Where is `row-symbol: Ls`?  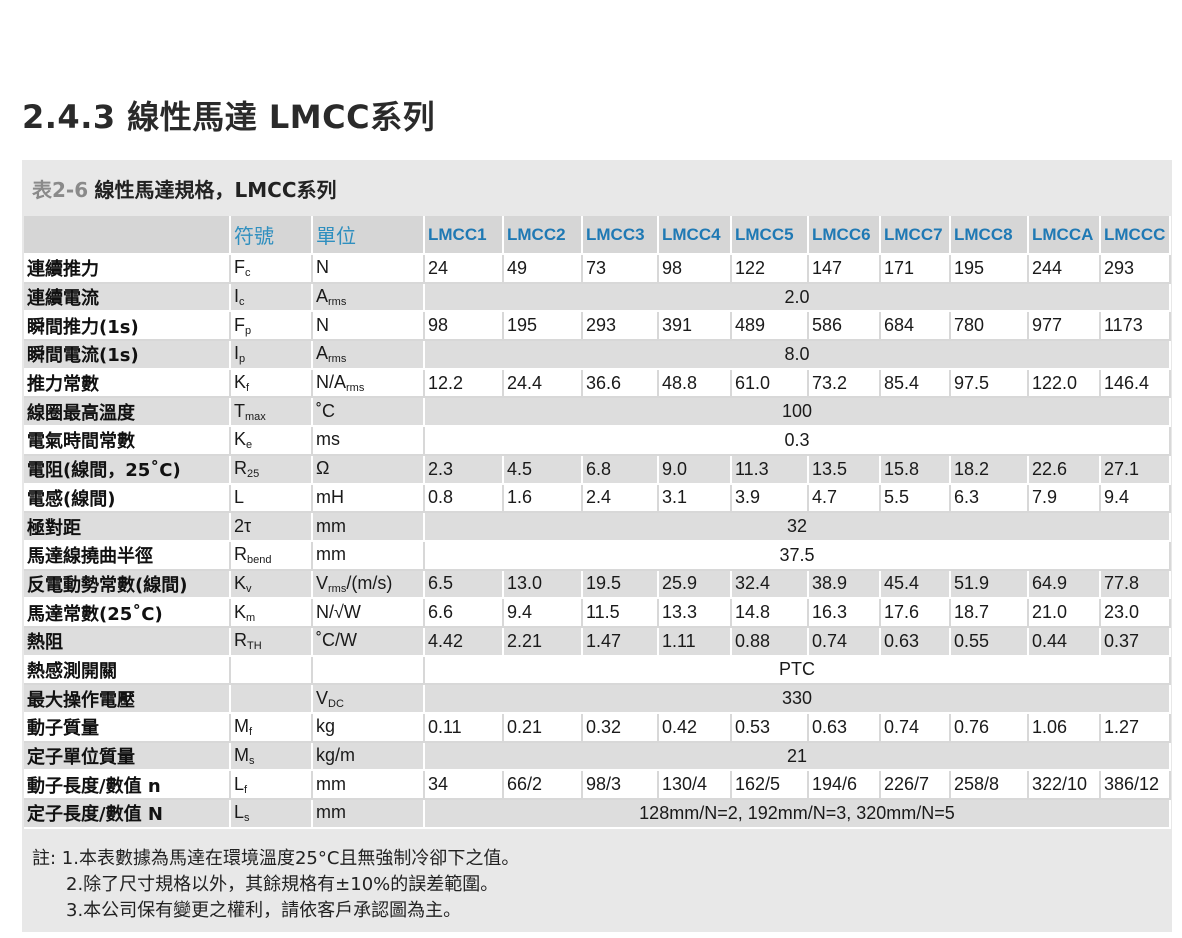 row-symbol: Ls is located at coordinates (271, 814).